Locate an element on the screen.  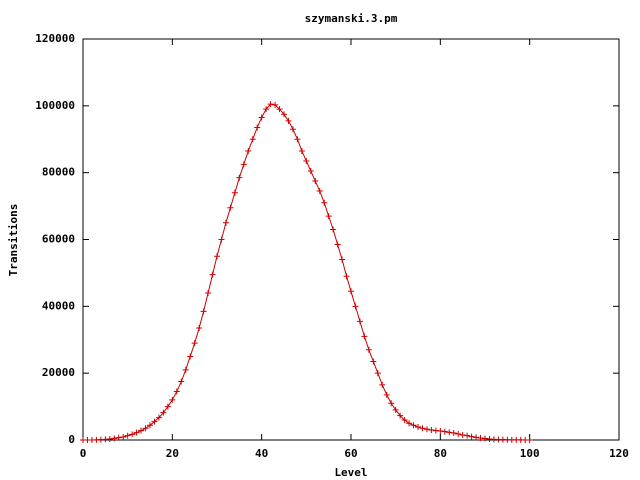
y-tick-label: 60000 is located at coordinates (58, 239).